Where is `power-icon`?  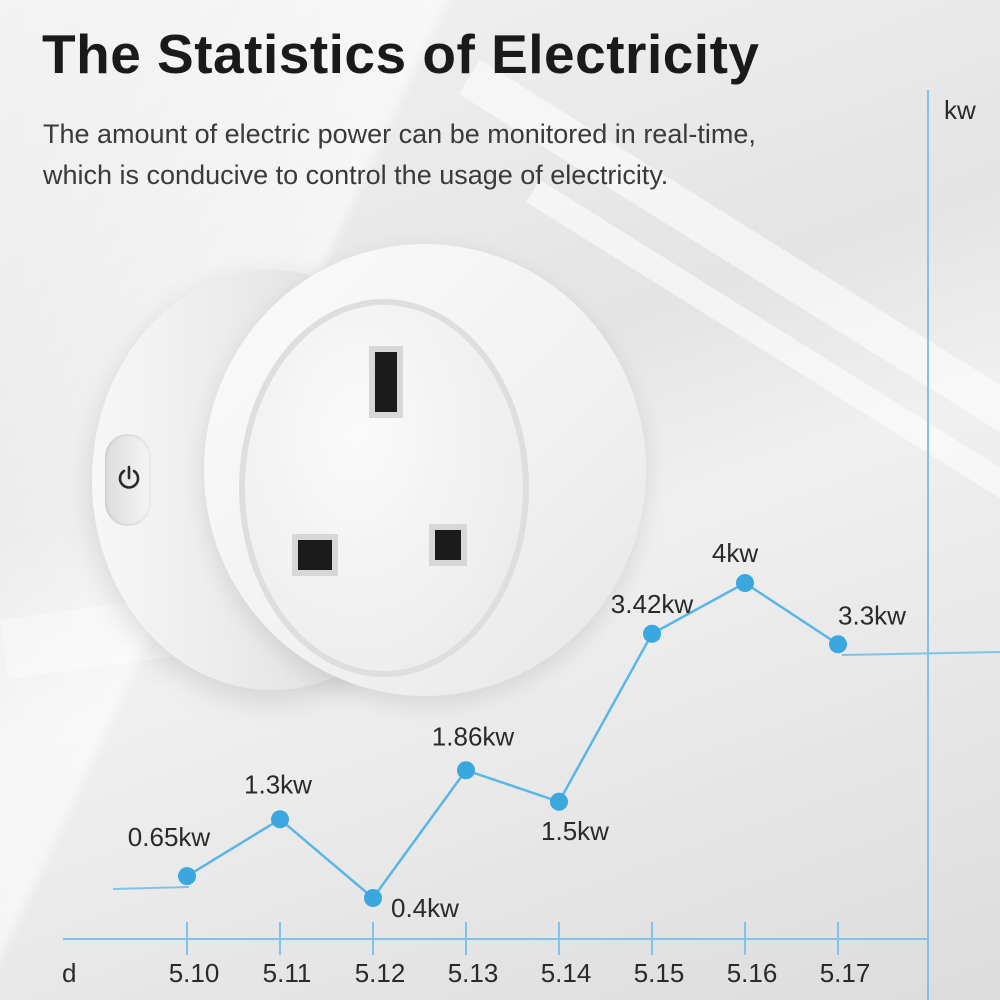 power-icon is located at coordinates (129, 477).